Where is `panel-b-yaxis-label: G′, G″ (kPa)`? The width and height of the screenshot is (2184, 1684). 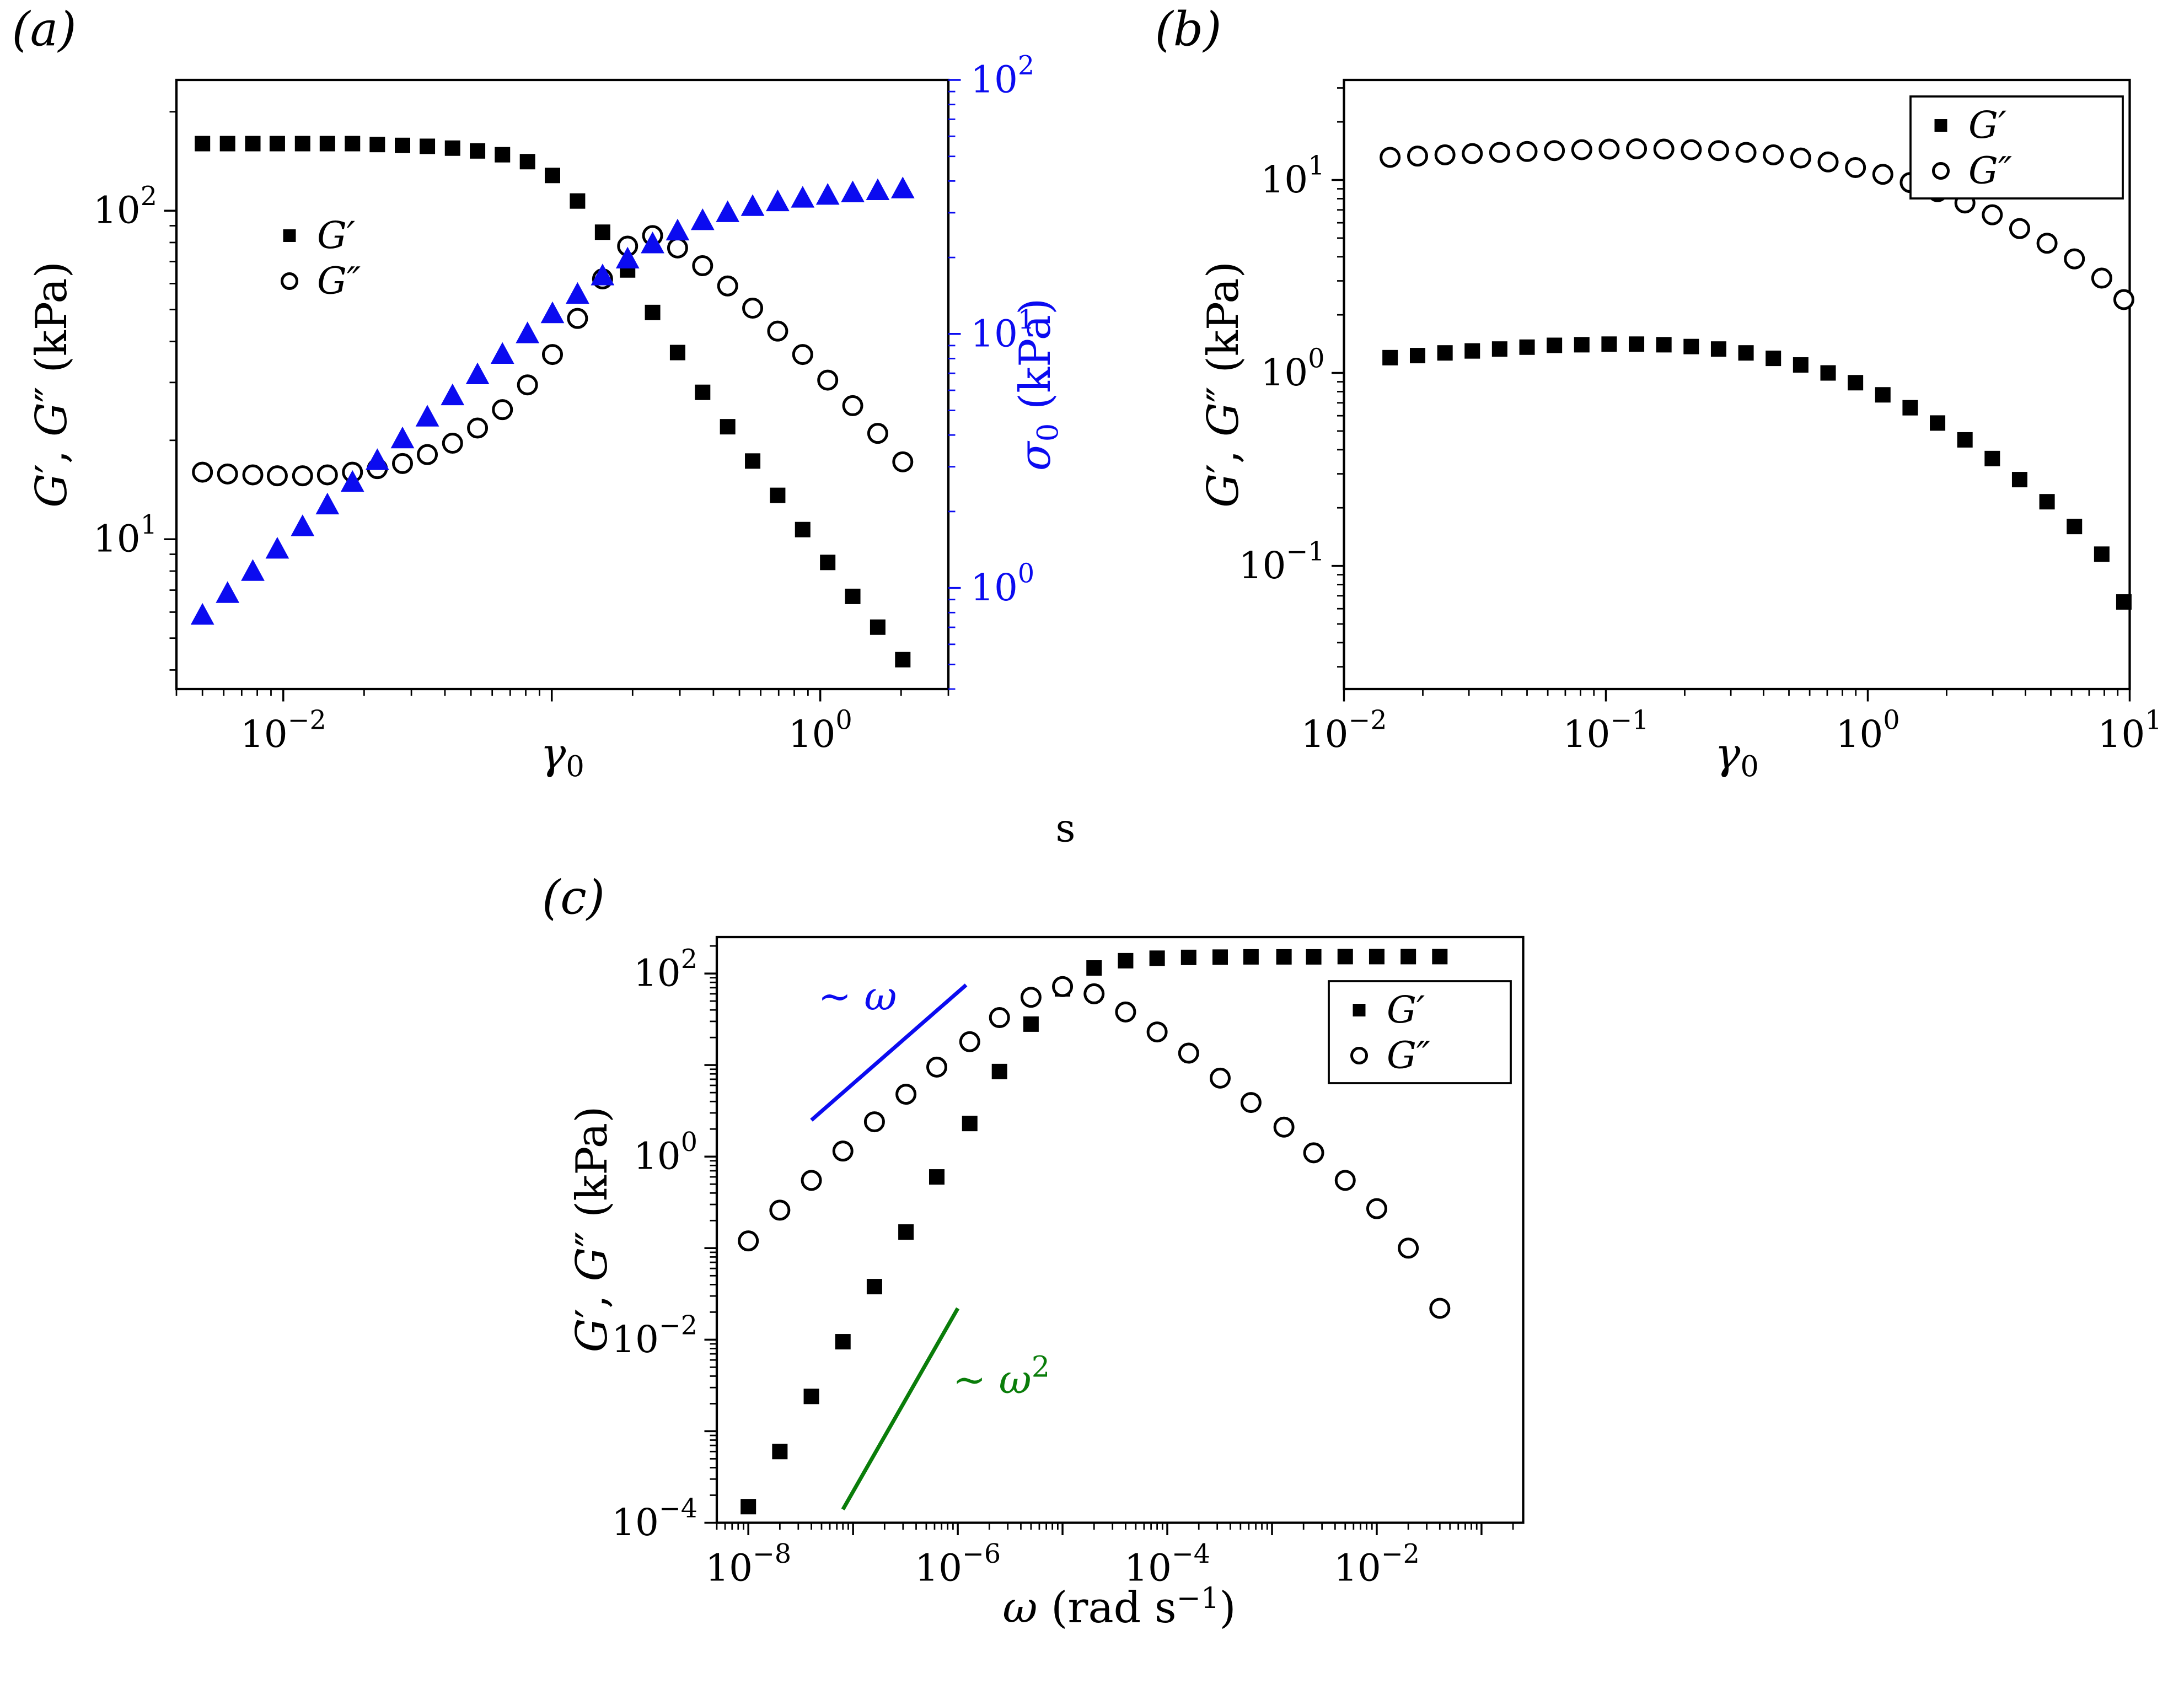 panel-b-yaxis-label: G′, G″ (kPa) is located at coordinates (1224, 384).